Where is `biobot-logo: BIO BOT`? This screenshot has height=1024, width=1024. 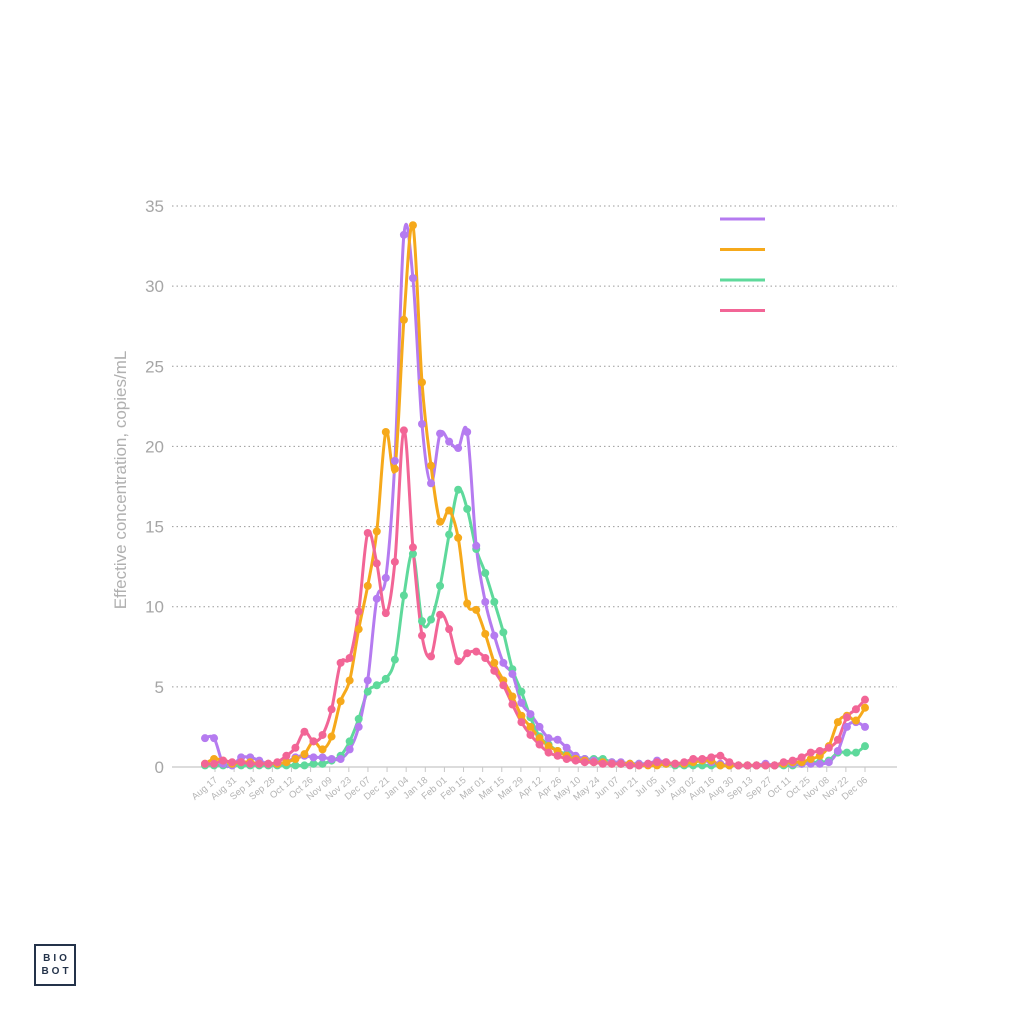
biobot-logo: BIO BOT is located at coordinates (55, 965).